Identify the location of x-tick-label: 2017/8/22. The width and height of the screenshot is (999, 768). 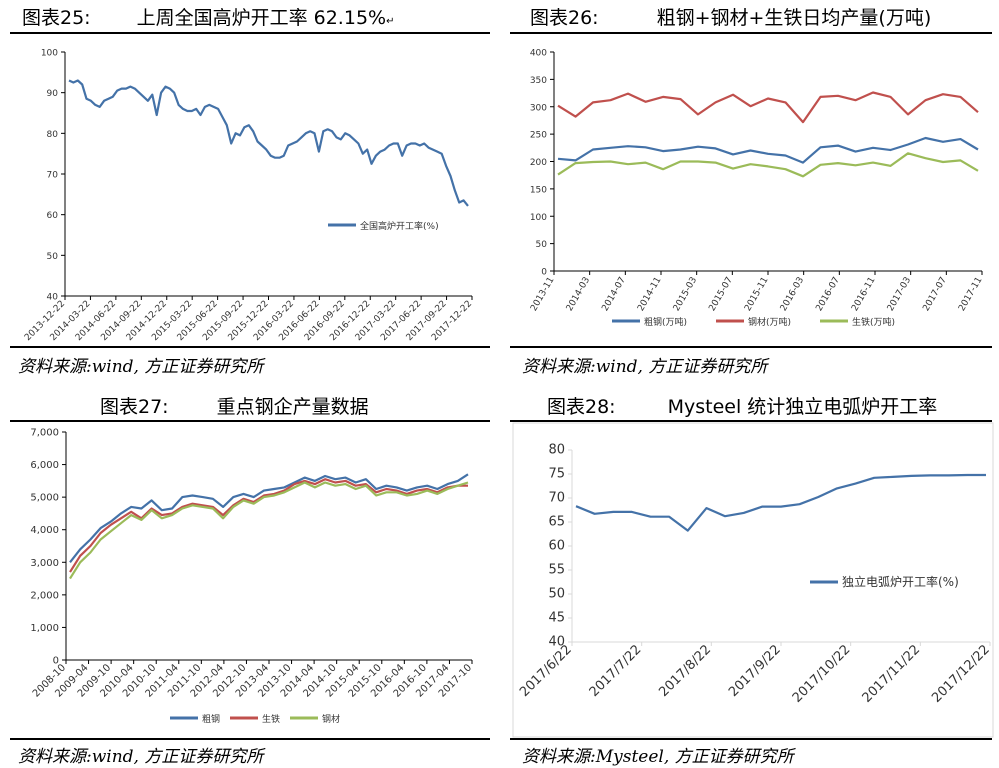
(685, 671).